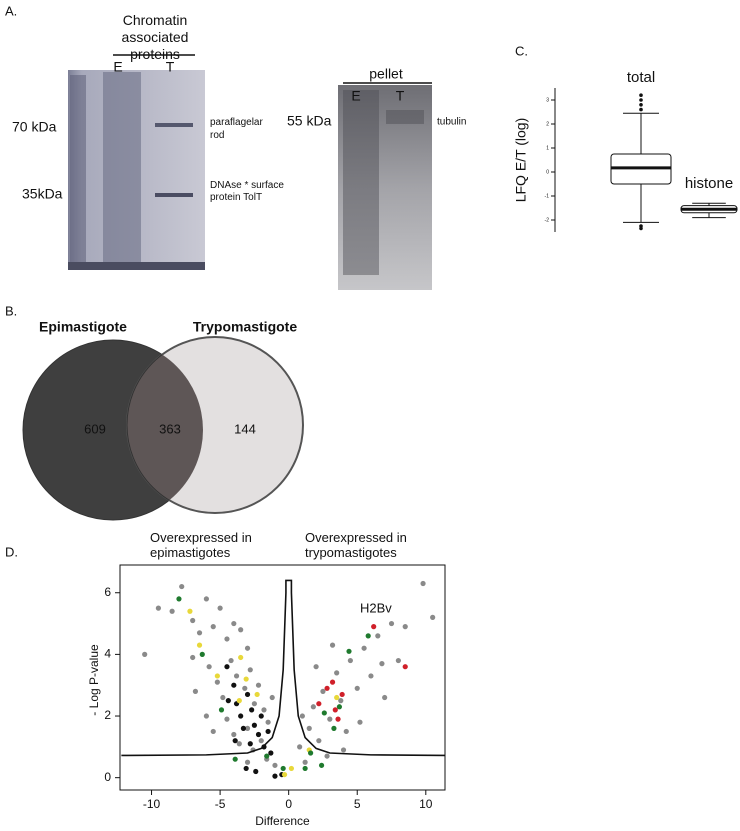 This screenshot has width=740, height=831. What do you see at coordinates (152, 804) in the screenshot?
I see `x-tick-label: -10` at bounding box center [152, 804].